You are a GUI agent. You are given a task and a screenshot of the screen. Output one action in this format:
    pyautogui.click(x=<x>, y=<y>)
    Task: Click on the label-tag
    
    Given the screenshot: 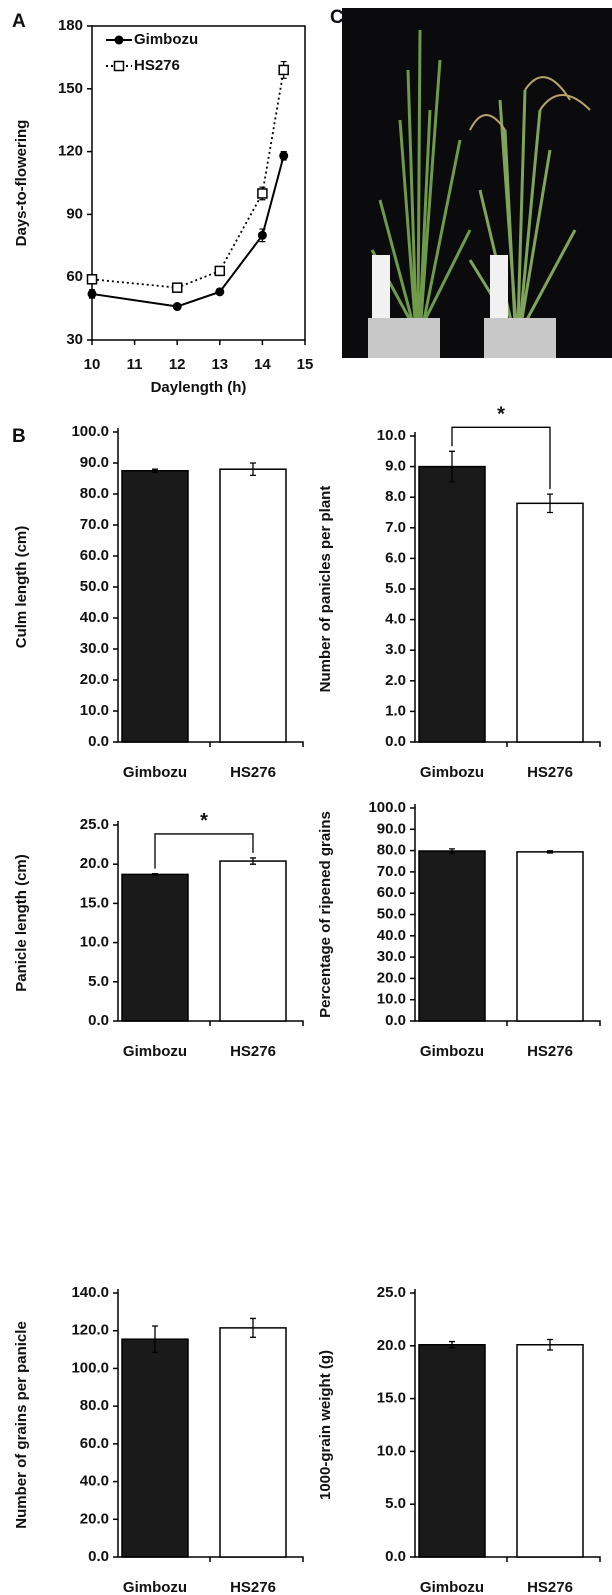 What is the action you would take?
    pyautogui.click(x=499, y=290)
    